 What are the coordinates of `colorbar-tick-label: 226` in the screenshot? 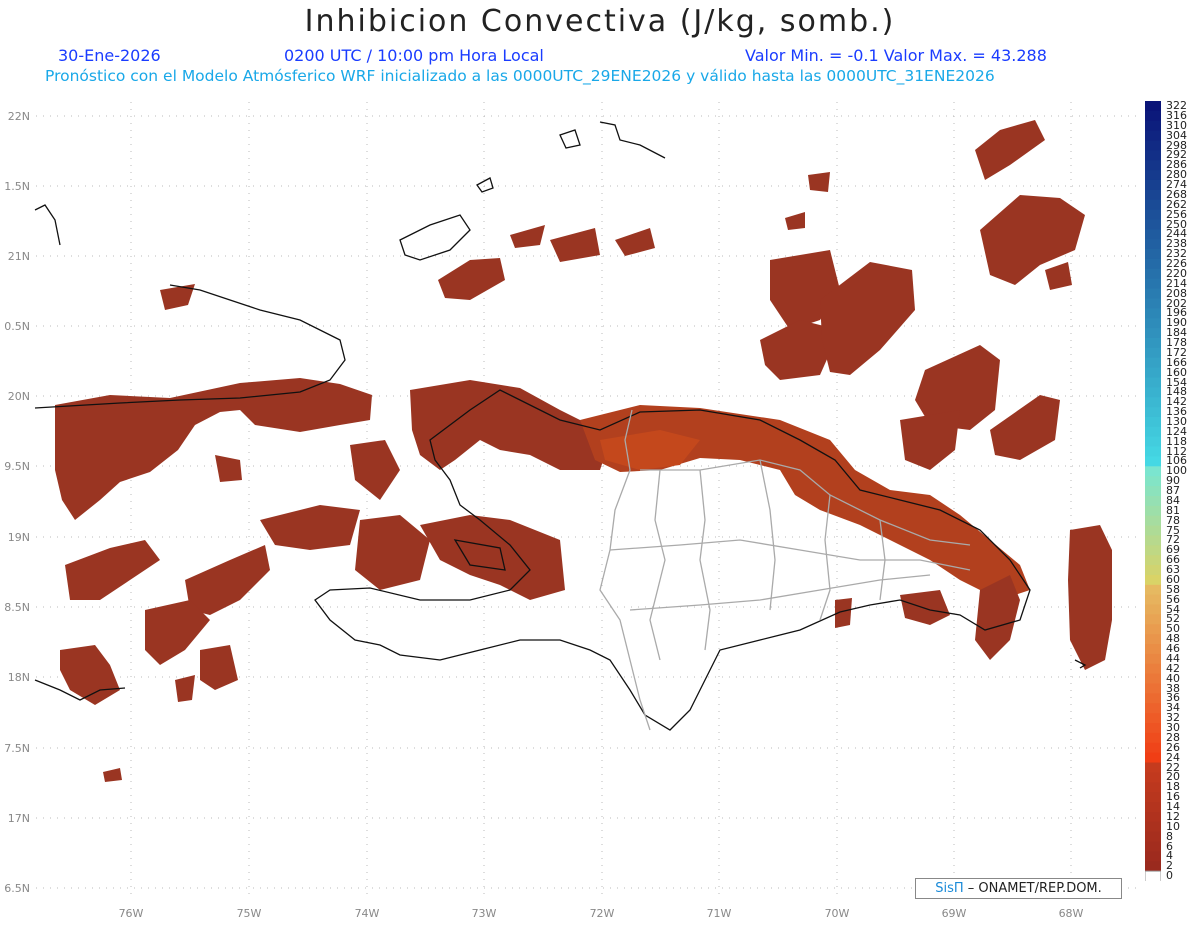 It's located at (1176, 263).